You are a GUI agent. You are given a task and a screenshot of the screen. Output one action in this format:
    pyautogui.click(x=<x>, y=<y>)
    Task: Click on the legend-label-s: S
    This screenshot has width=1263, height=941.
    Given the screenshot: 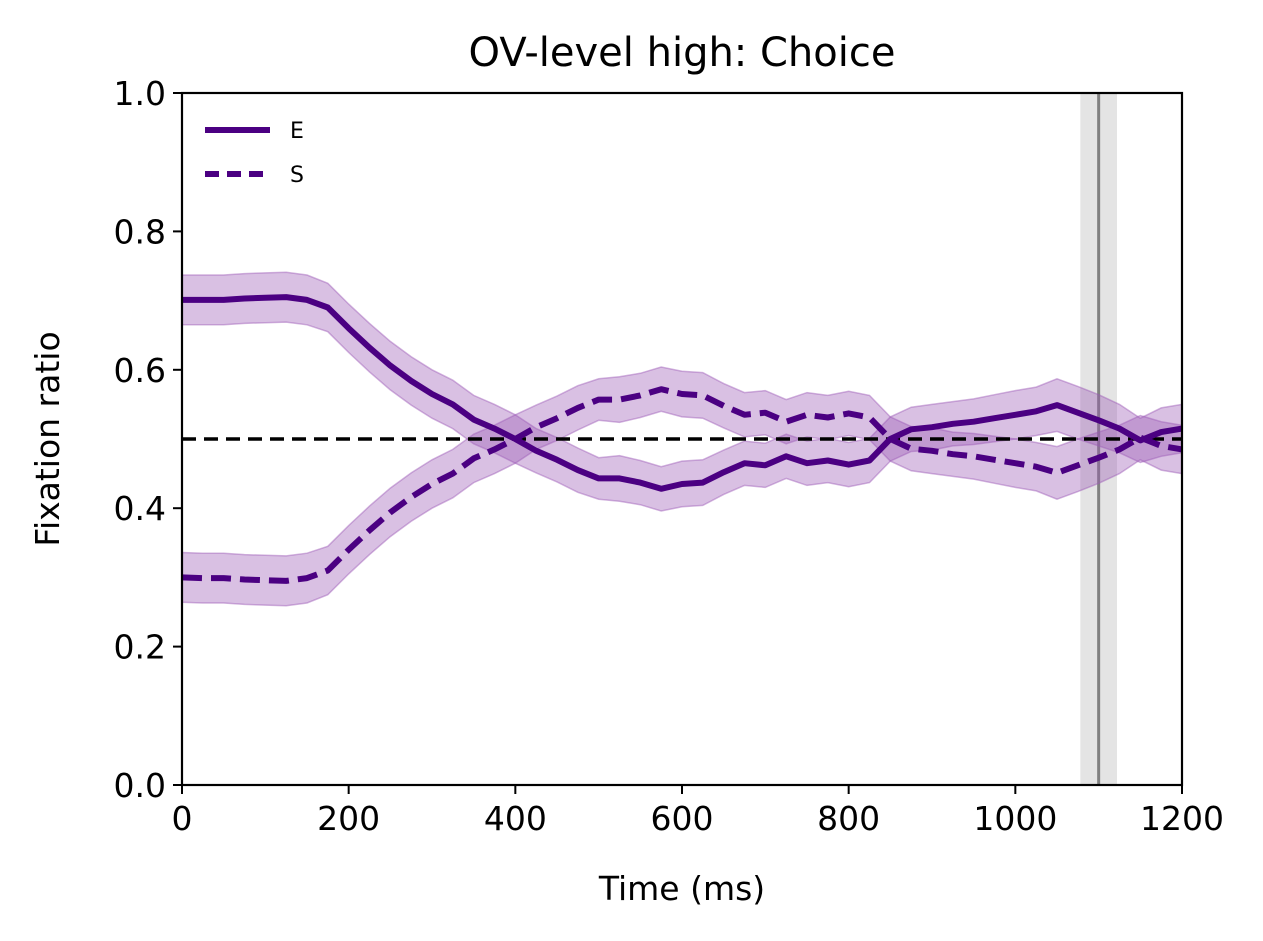 What is the action you would take?
    pyautogui.click(x=297, y=175)
    